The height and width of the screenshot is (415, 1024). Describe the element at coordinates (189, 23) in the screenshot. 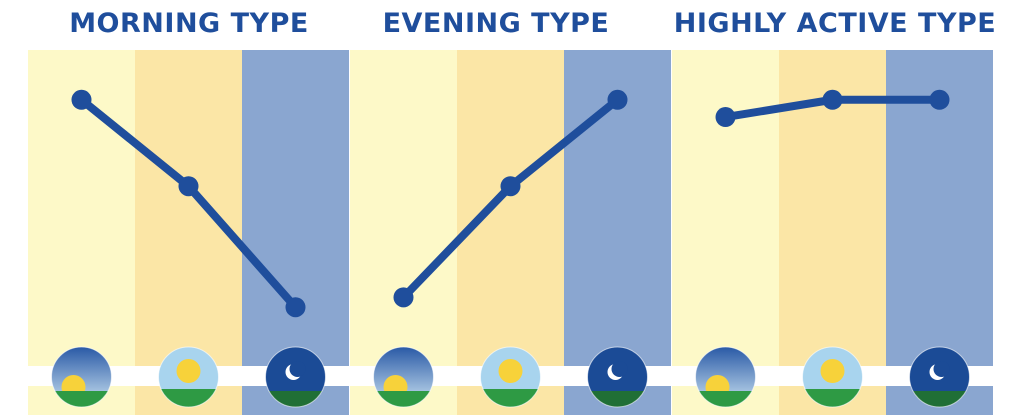

I see `panel-title-morning-type: MORNING TYPE` at that location.